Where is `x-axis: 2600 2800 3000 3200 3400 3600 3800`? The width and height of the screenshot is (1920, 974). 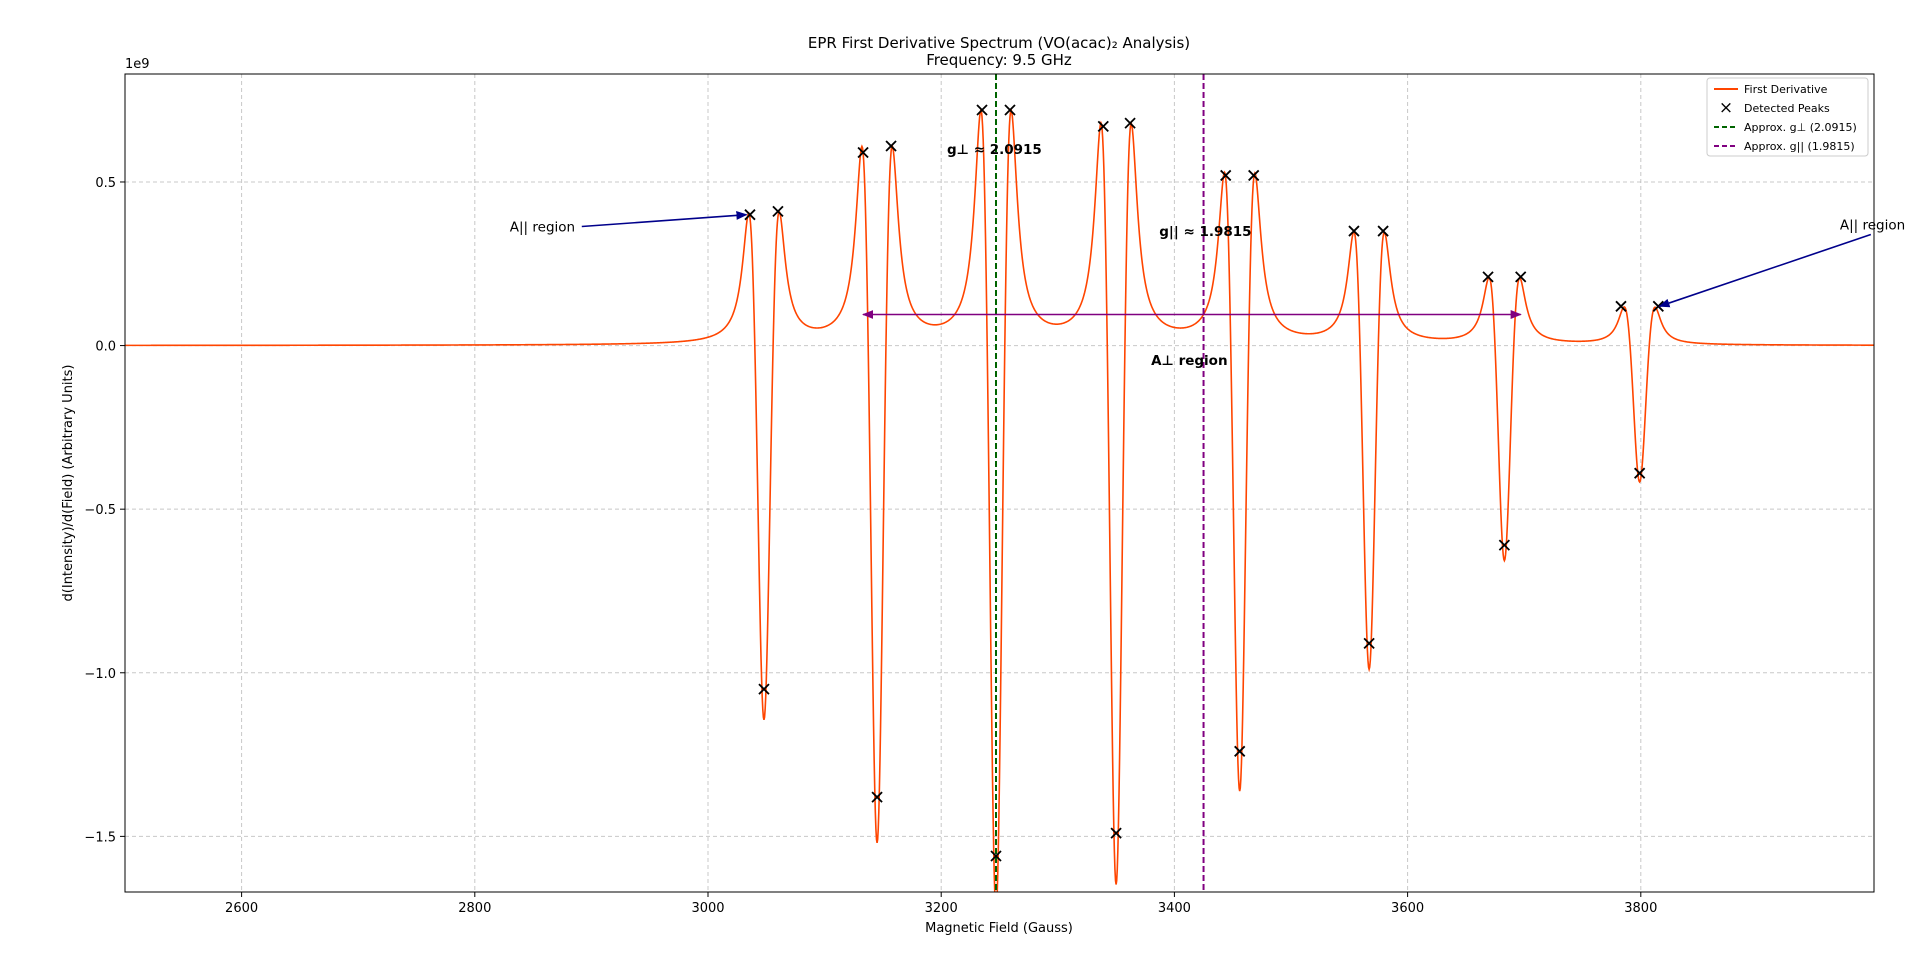
x-axis: 2600 2800 3000 3200 3400 3600 3800 is located at coordinates (941, 904).